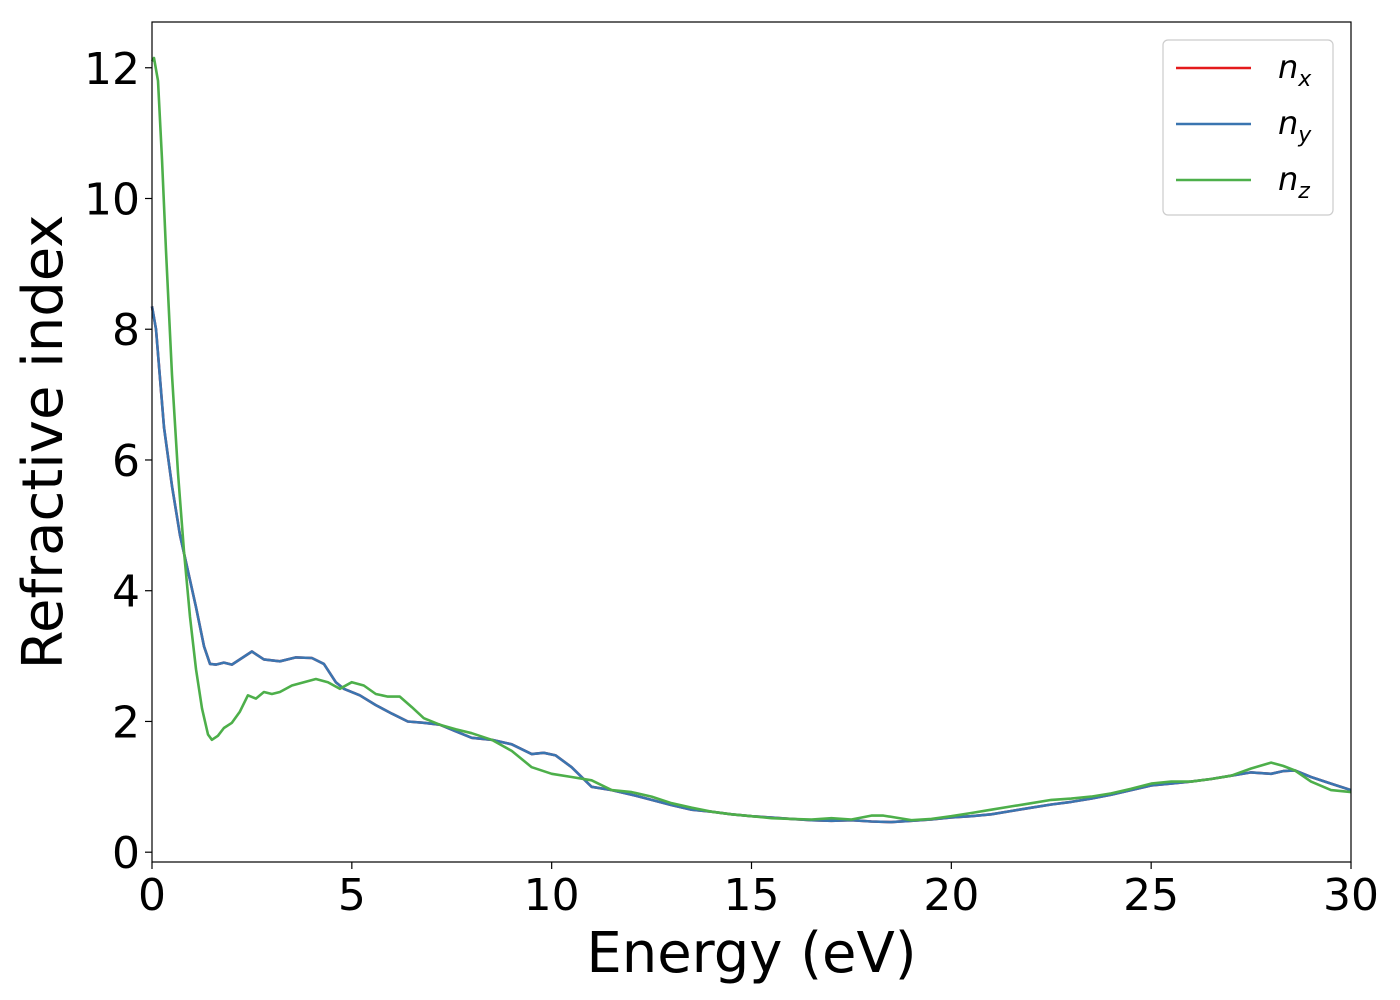 The image size is (1400, 1000). What do you see at coordinates (126, 853) in the screenshot?
I see `y-tick-label: 0` at bounding box center [126, 853].